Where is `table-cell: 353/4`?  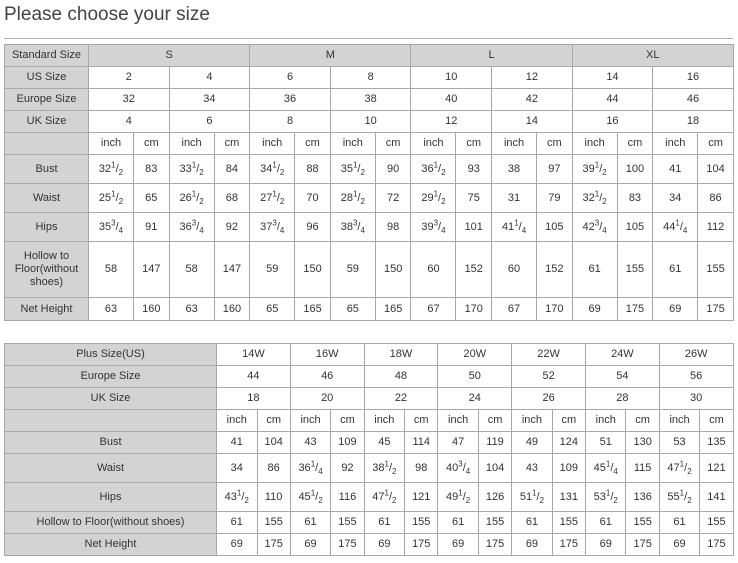
table-cell: 353/4 is located at coordinates (111, 227).